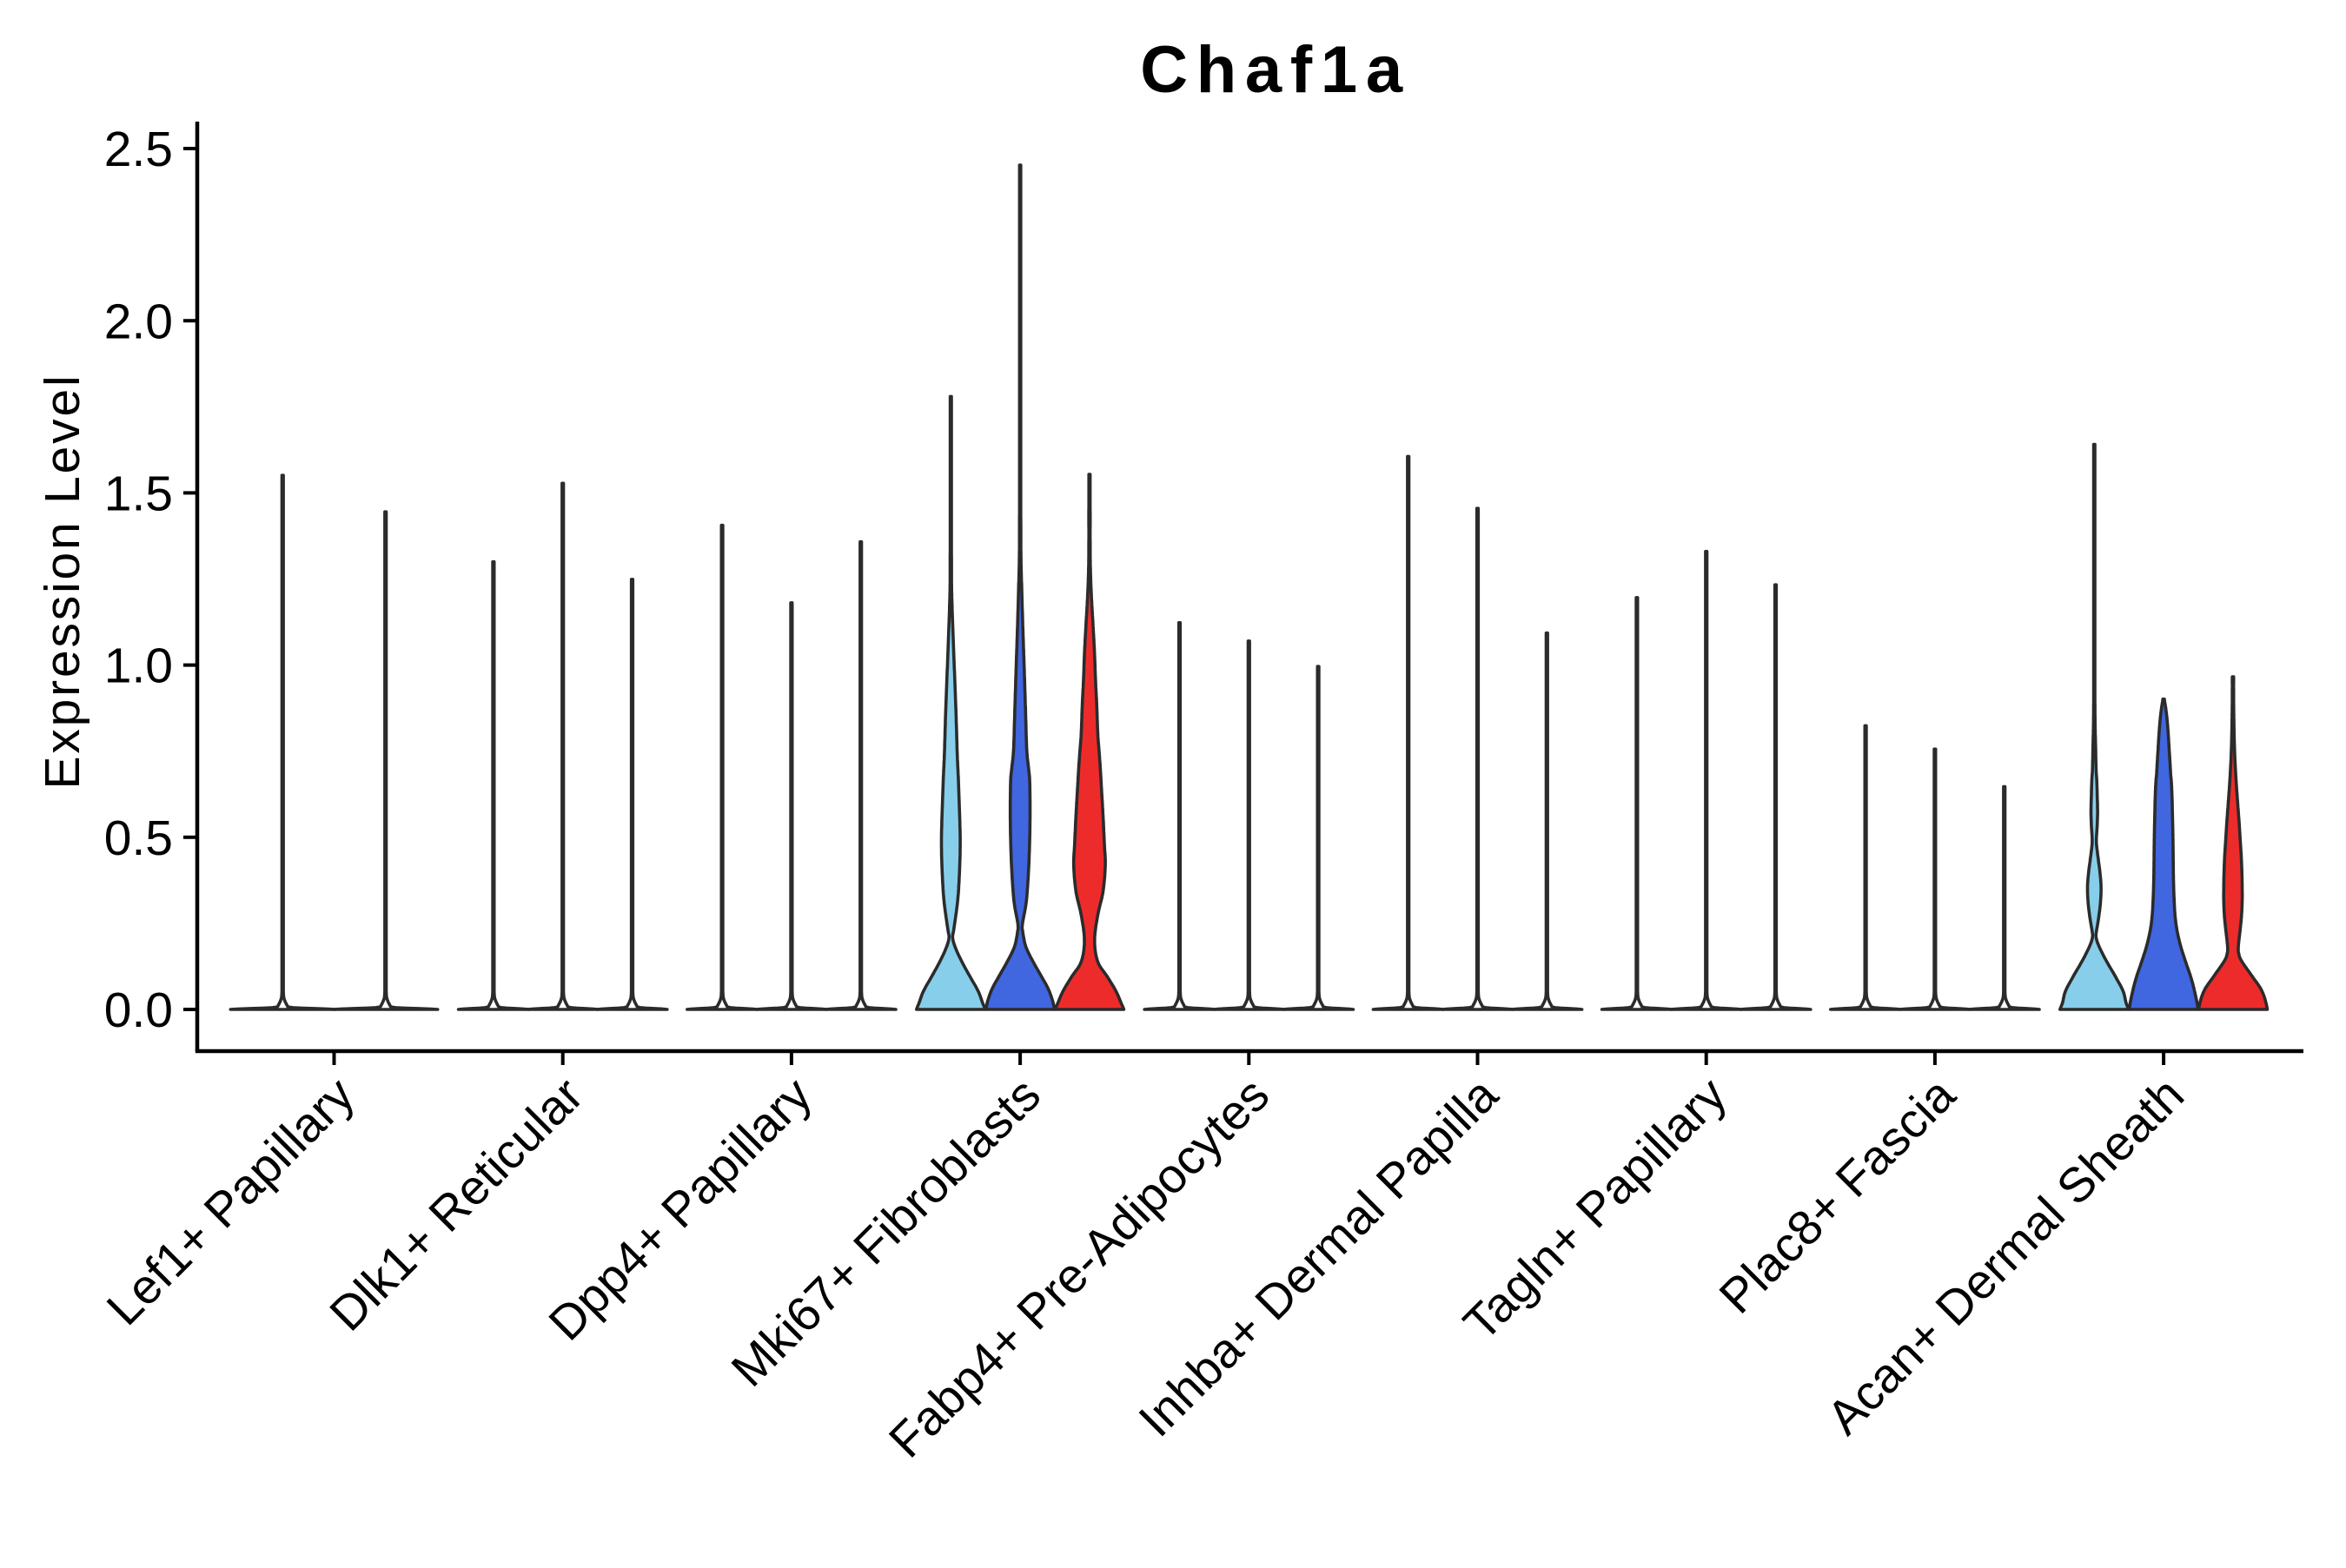 The width and height of the screenshot is (2346, 1568). I want to click on svg-text: Chaf1a, so click(1276, 70).